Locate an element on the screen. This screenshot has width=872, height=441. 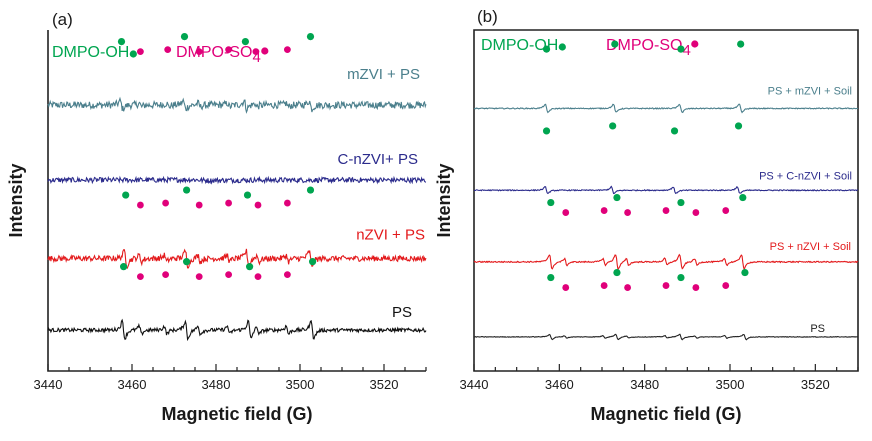
series-label: mZVI + PS is located at coordinates (383, 74).